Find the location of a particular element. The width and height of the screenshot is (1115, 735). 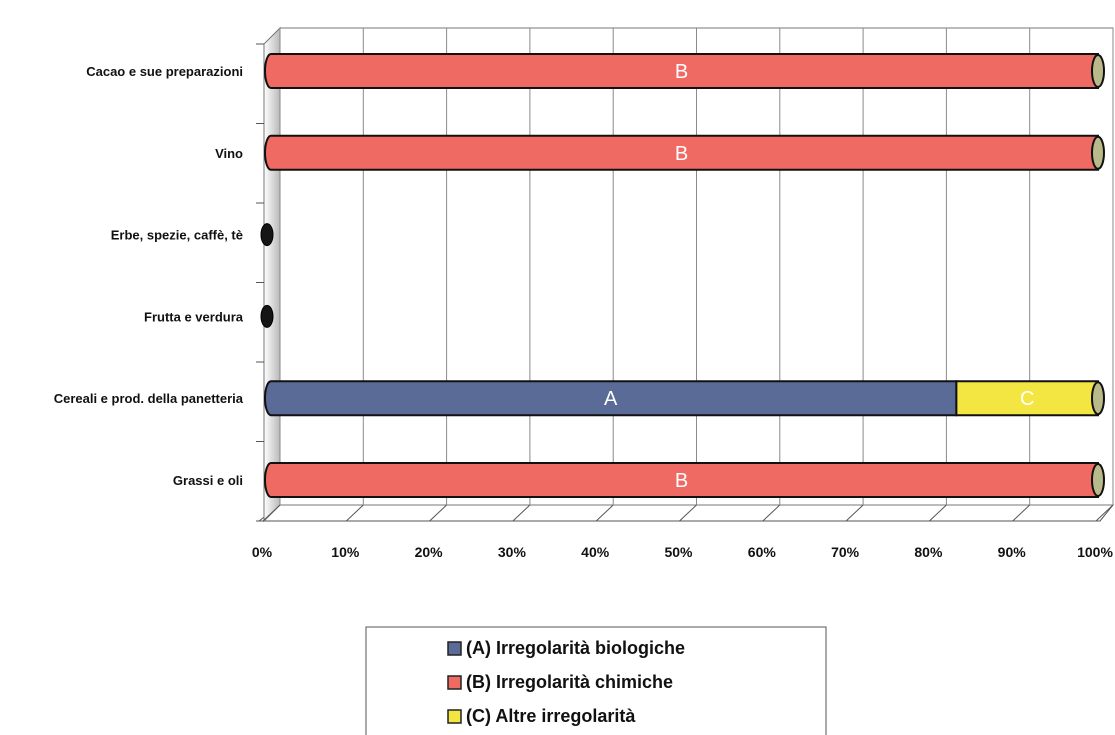

segment-label-c: C is located at coordinates (1027, 399).